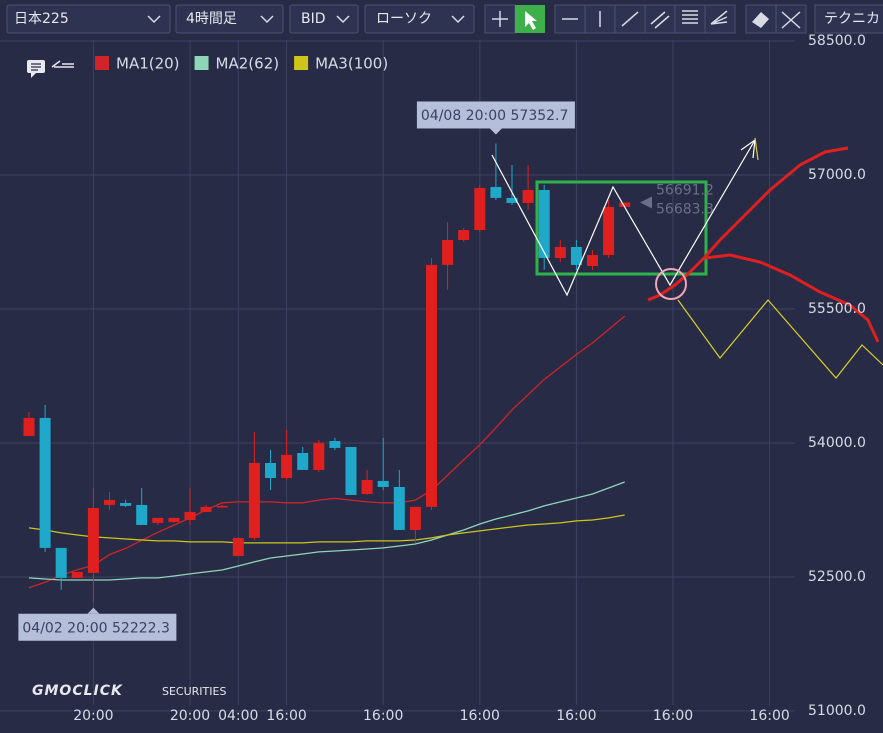 Image resolution: width=883 pixels, height=733 pixels. I want to click on legend-label: MA3(100), so click(351, 64).